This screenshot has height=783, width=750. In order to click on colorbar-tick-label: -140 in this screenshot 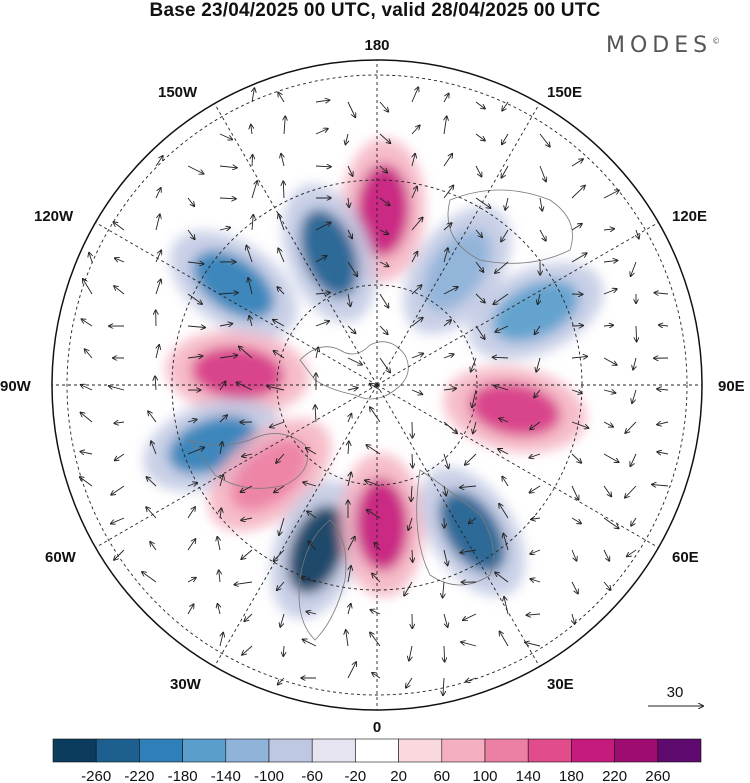, I will do `click(226, 775)`.